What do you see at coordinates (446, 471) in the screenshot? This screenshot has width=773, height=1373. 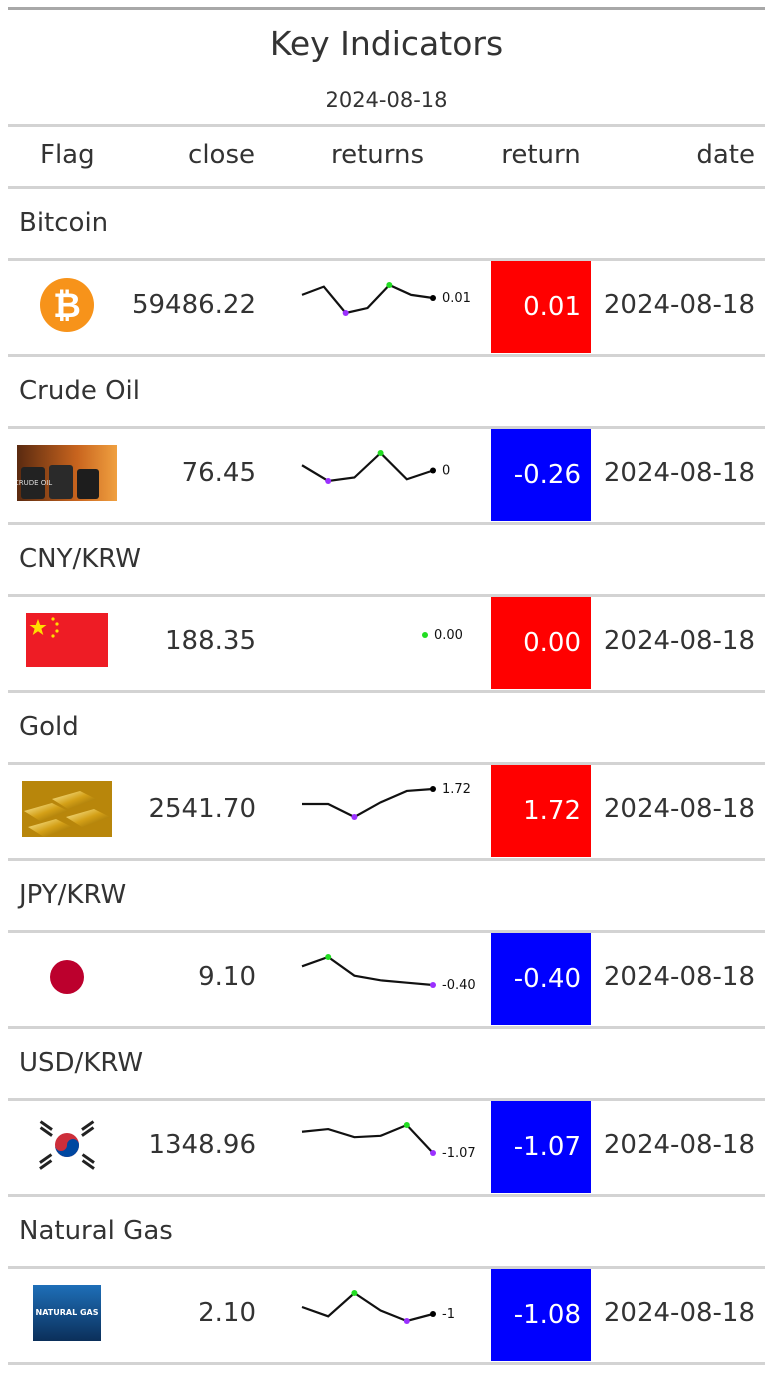 I see `sparkline-last-label: 0` at bounding box center [446, 471].